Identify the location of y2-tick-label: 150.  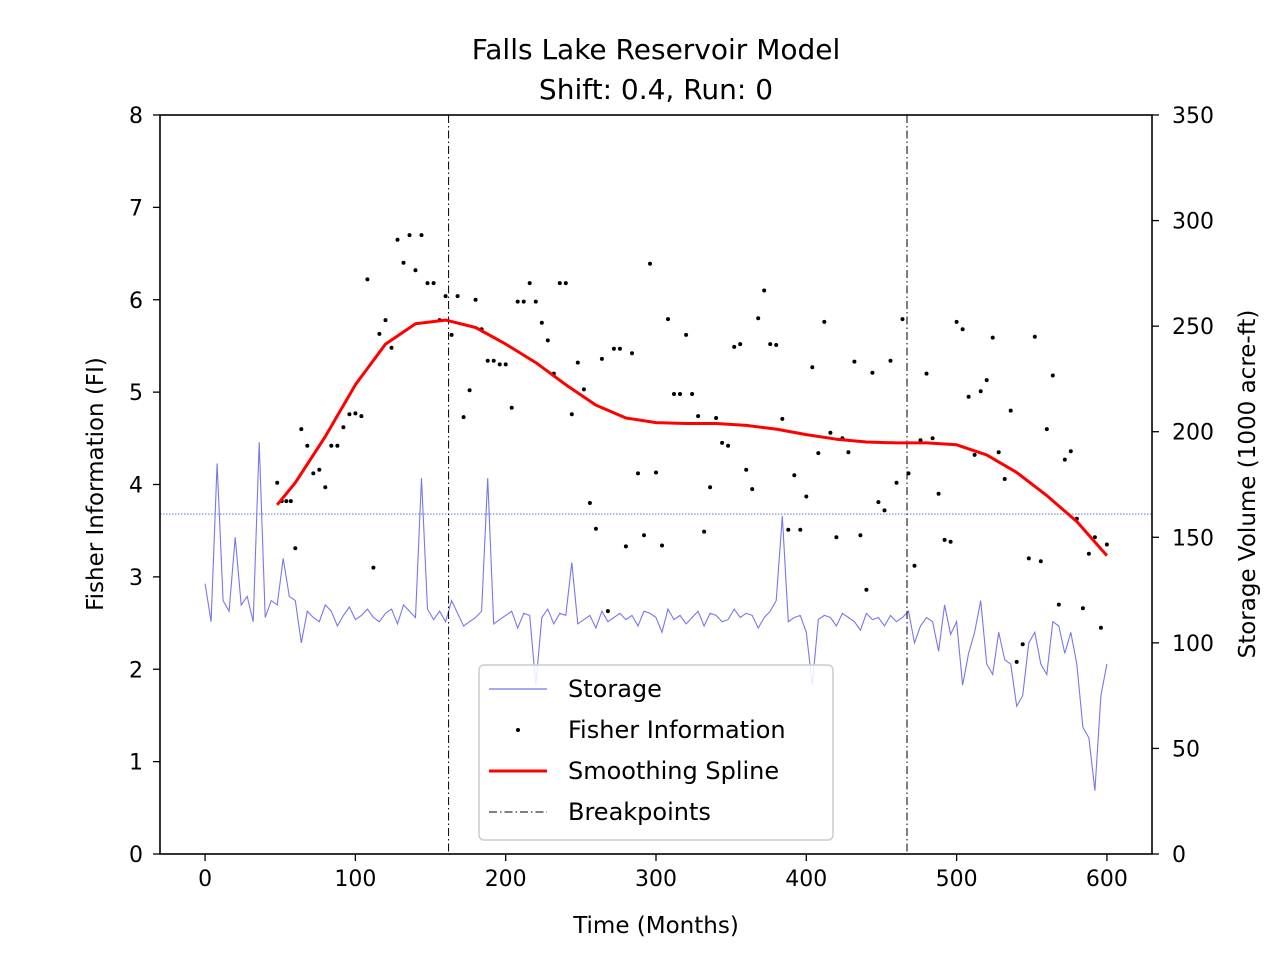
(1193, 538).